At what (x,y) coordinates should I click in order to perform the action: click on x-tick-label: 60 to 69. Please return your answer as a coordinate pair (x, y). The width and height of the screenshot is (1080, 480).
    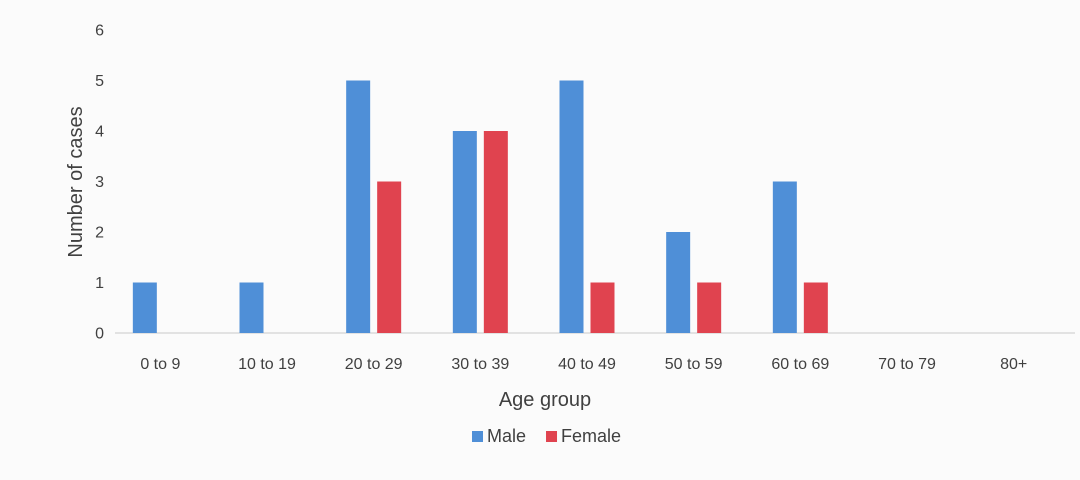
    Looking at the image, I should click on (800, 364).